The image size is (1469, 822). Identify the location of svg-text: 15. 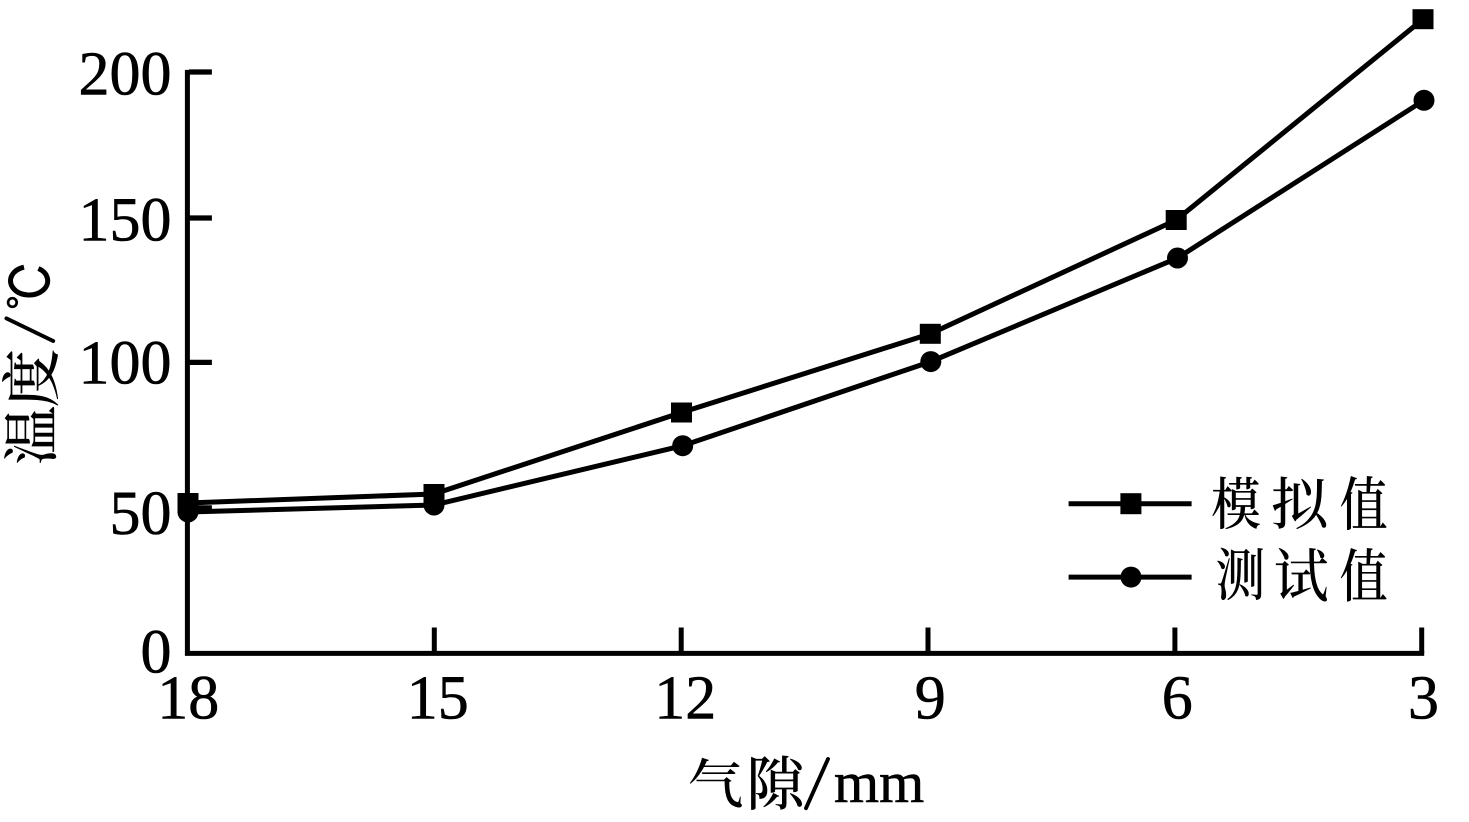
(438, 699).